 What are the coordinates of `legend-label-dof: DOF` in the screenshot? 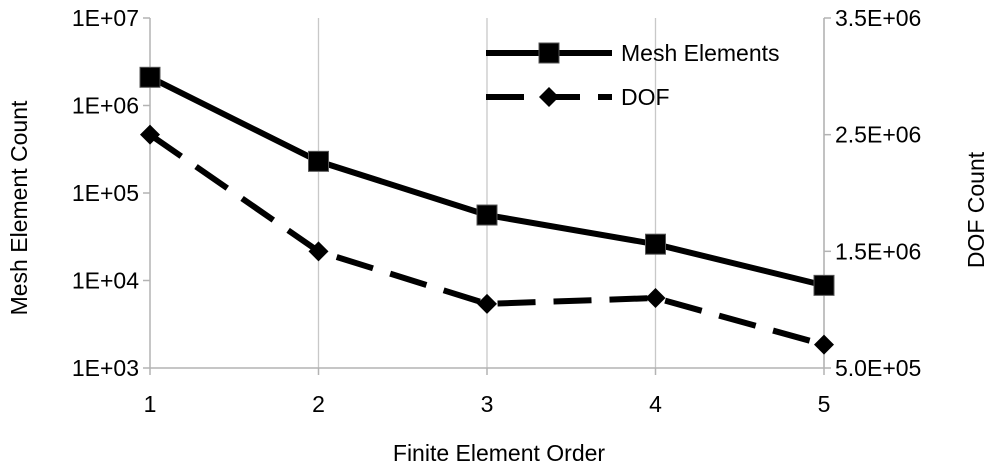 It's located at (645, 97).